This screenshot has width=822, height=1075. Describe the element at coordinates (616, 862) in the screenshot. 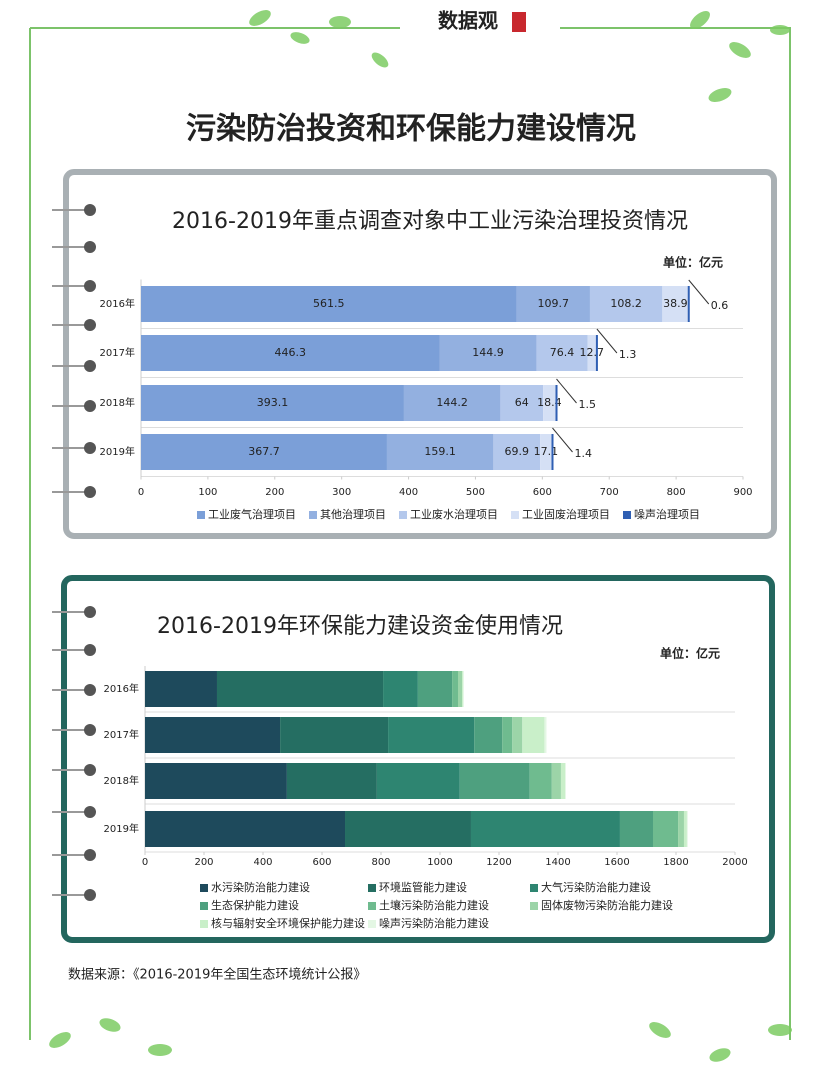

I see `x-tick-label: 1600` at that location.